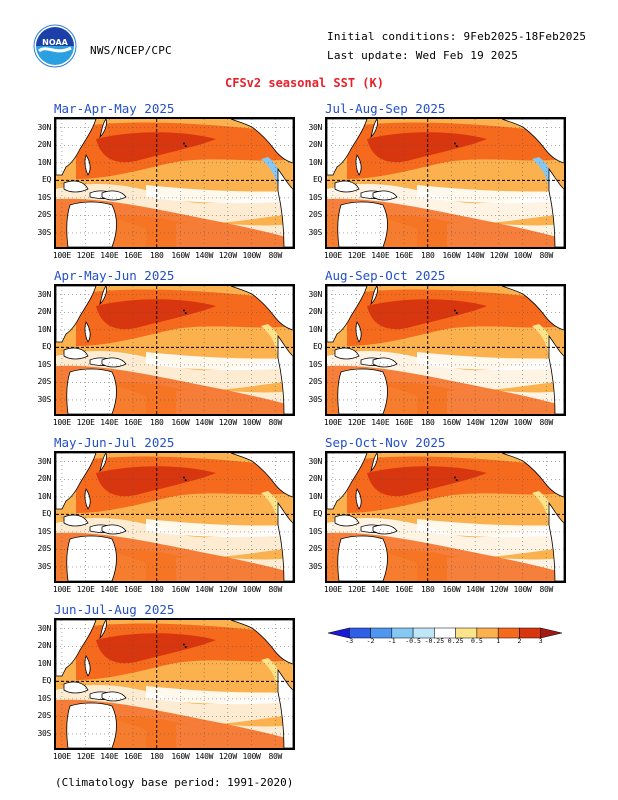 The height and width of the screenshot is (800, 618). Describe the element at coordinates (114, 275) in the screenshot. I see `panel-title: Apr-May-Jun 2025` at that location.